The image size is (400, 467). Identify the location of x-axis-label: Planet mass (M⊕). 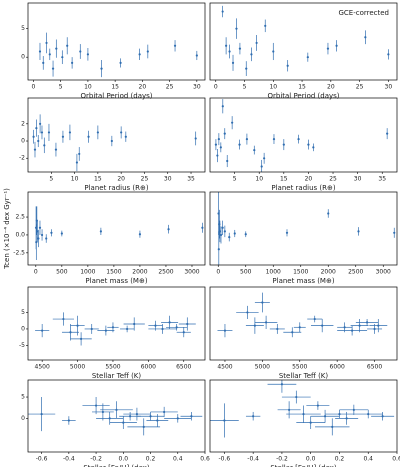
(303, 281).